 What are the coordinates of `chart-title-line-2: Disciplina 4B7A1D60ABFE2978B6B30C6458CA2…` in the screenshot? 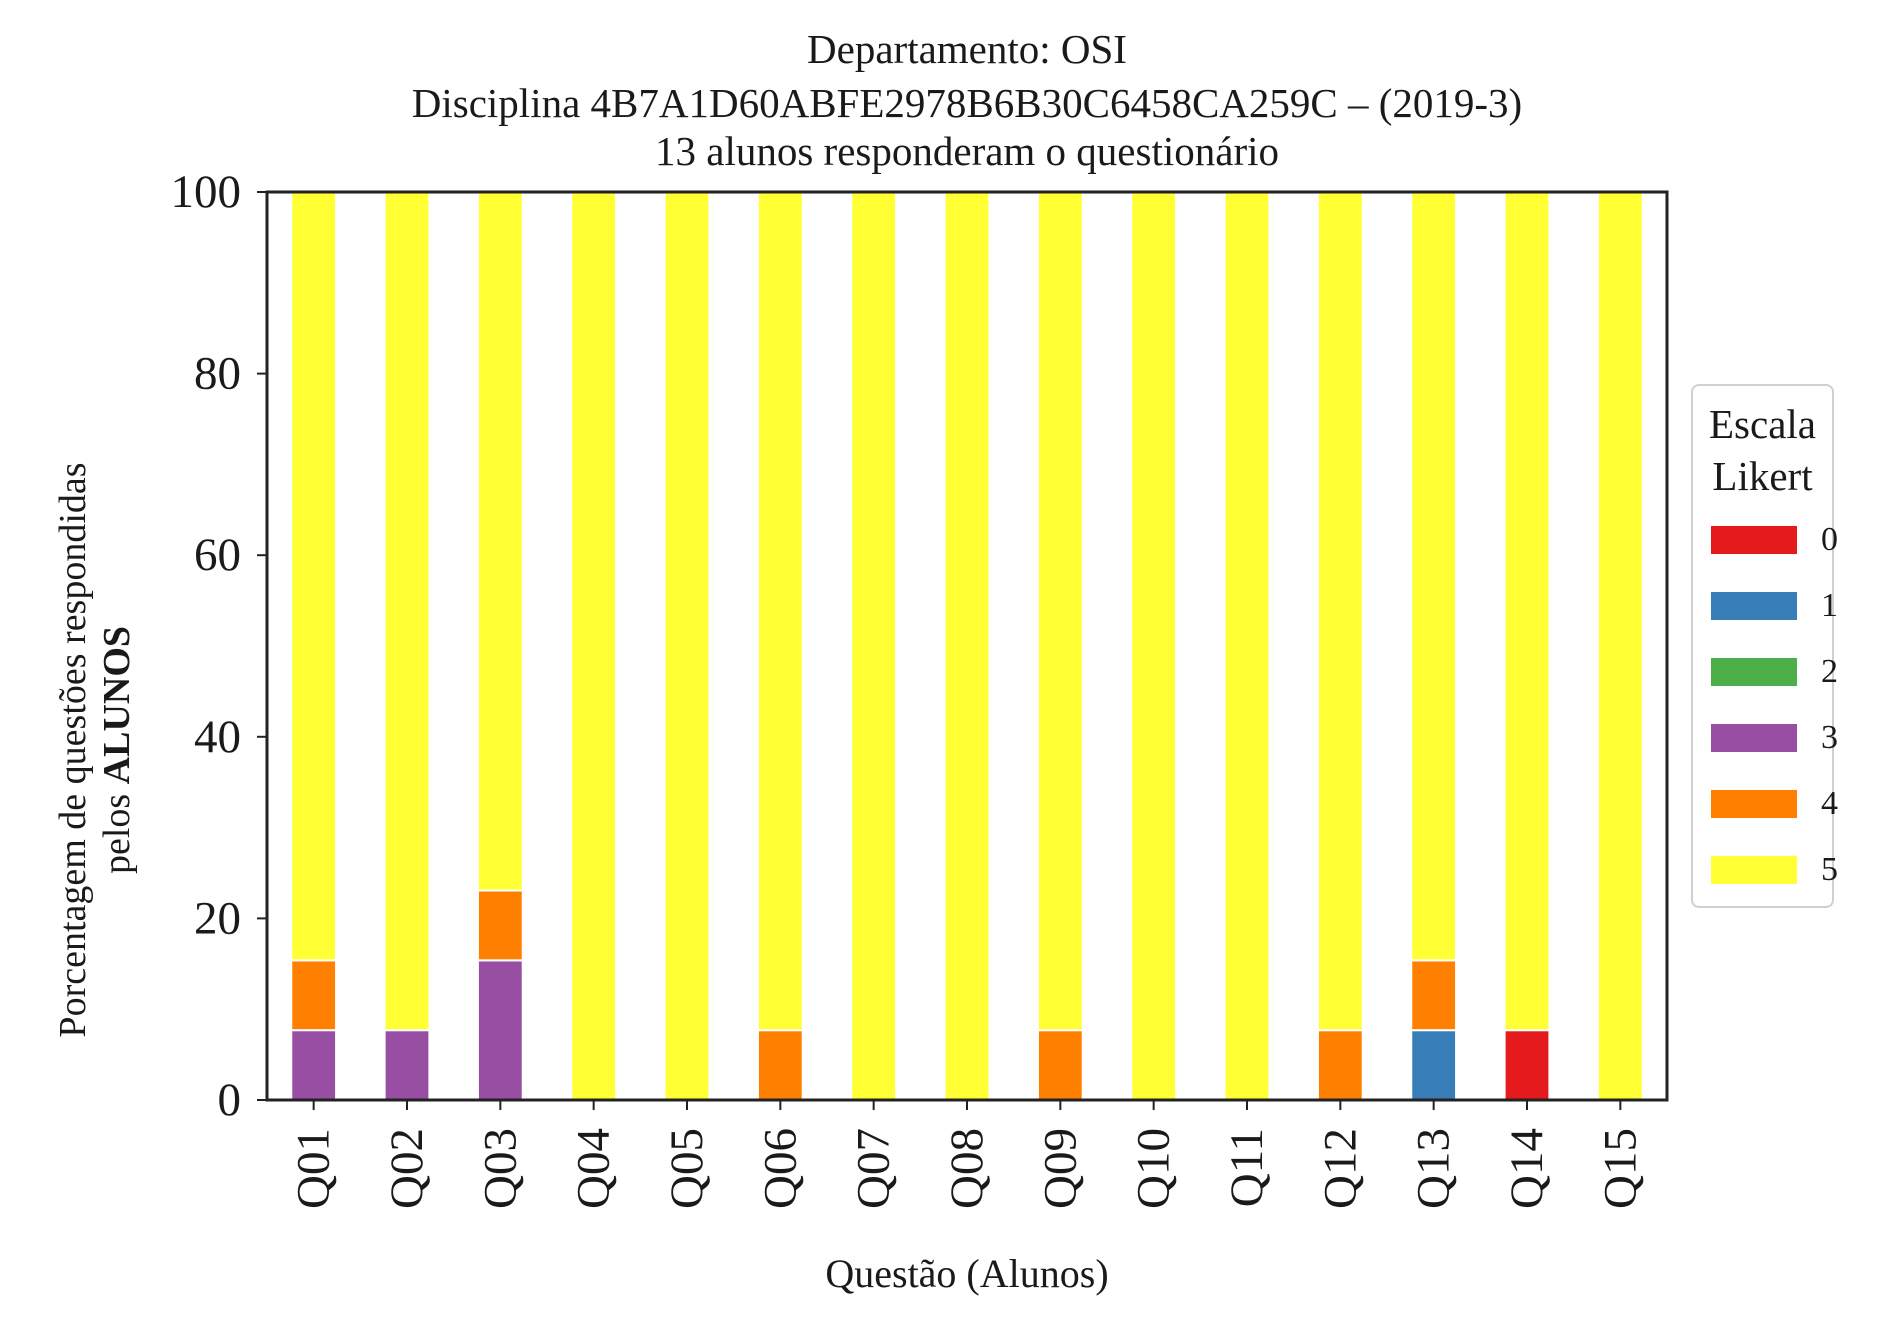 It's located at (967, 103).